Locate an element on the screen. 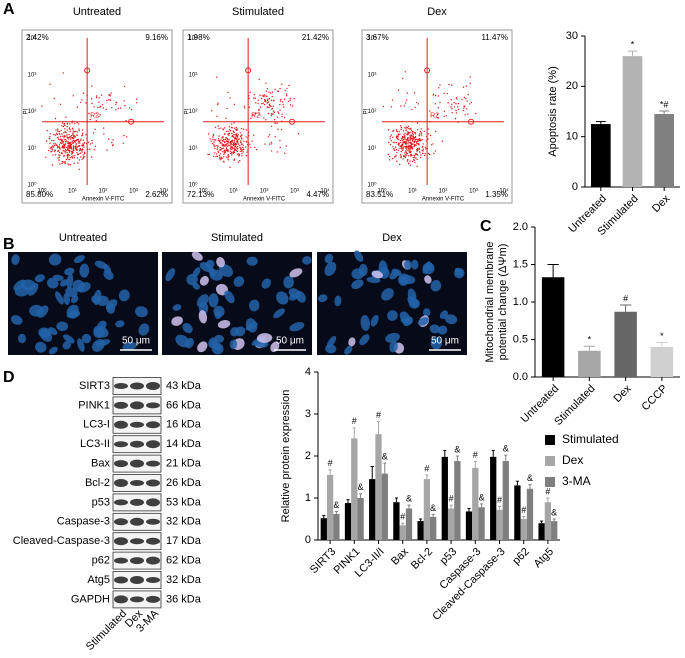 Image resolution: width=685 pixels, height=658 pixels. gate-handle is located at coordinates (292, 121).